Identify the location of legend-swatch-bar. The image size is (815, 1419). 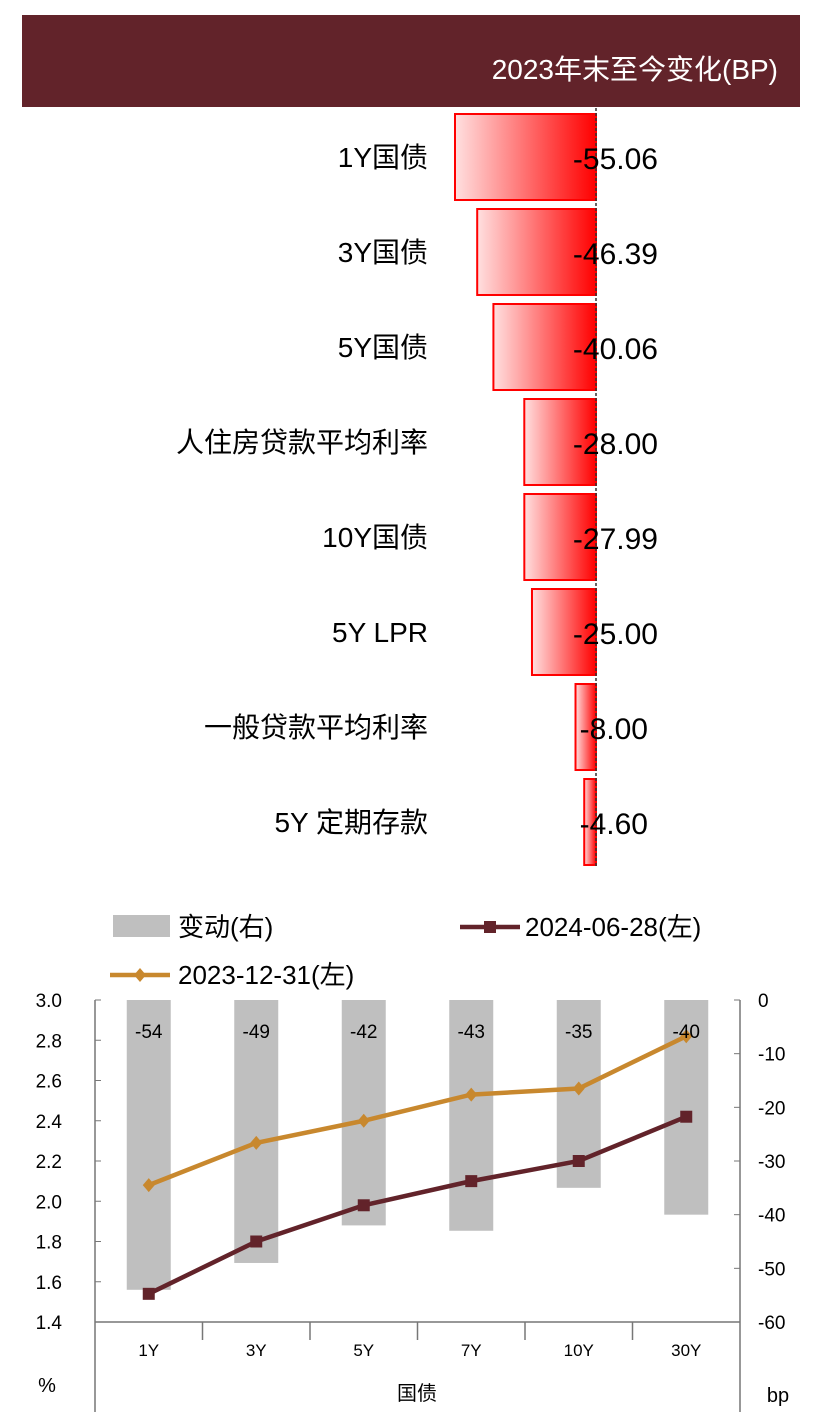
(141, 926).